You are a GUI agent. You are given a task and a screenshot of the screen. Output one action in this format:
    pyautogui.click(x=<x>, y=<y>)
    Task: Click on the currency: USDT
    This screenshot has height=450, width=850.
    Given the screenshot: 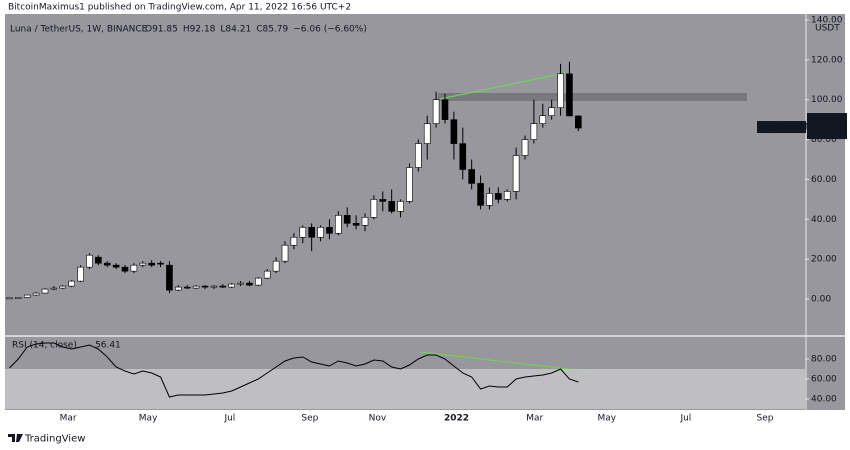 What is the action you would take?
    pyautogui.click(x=827, y=29)
    